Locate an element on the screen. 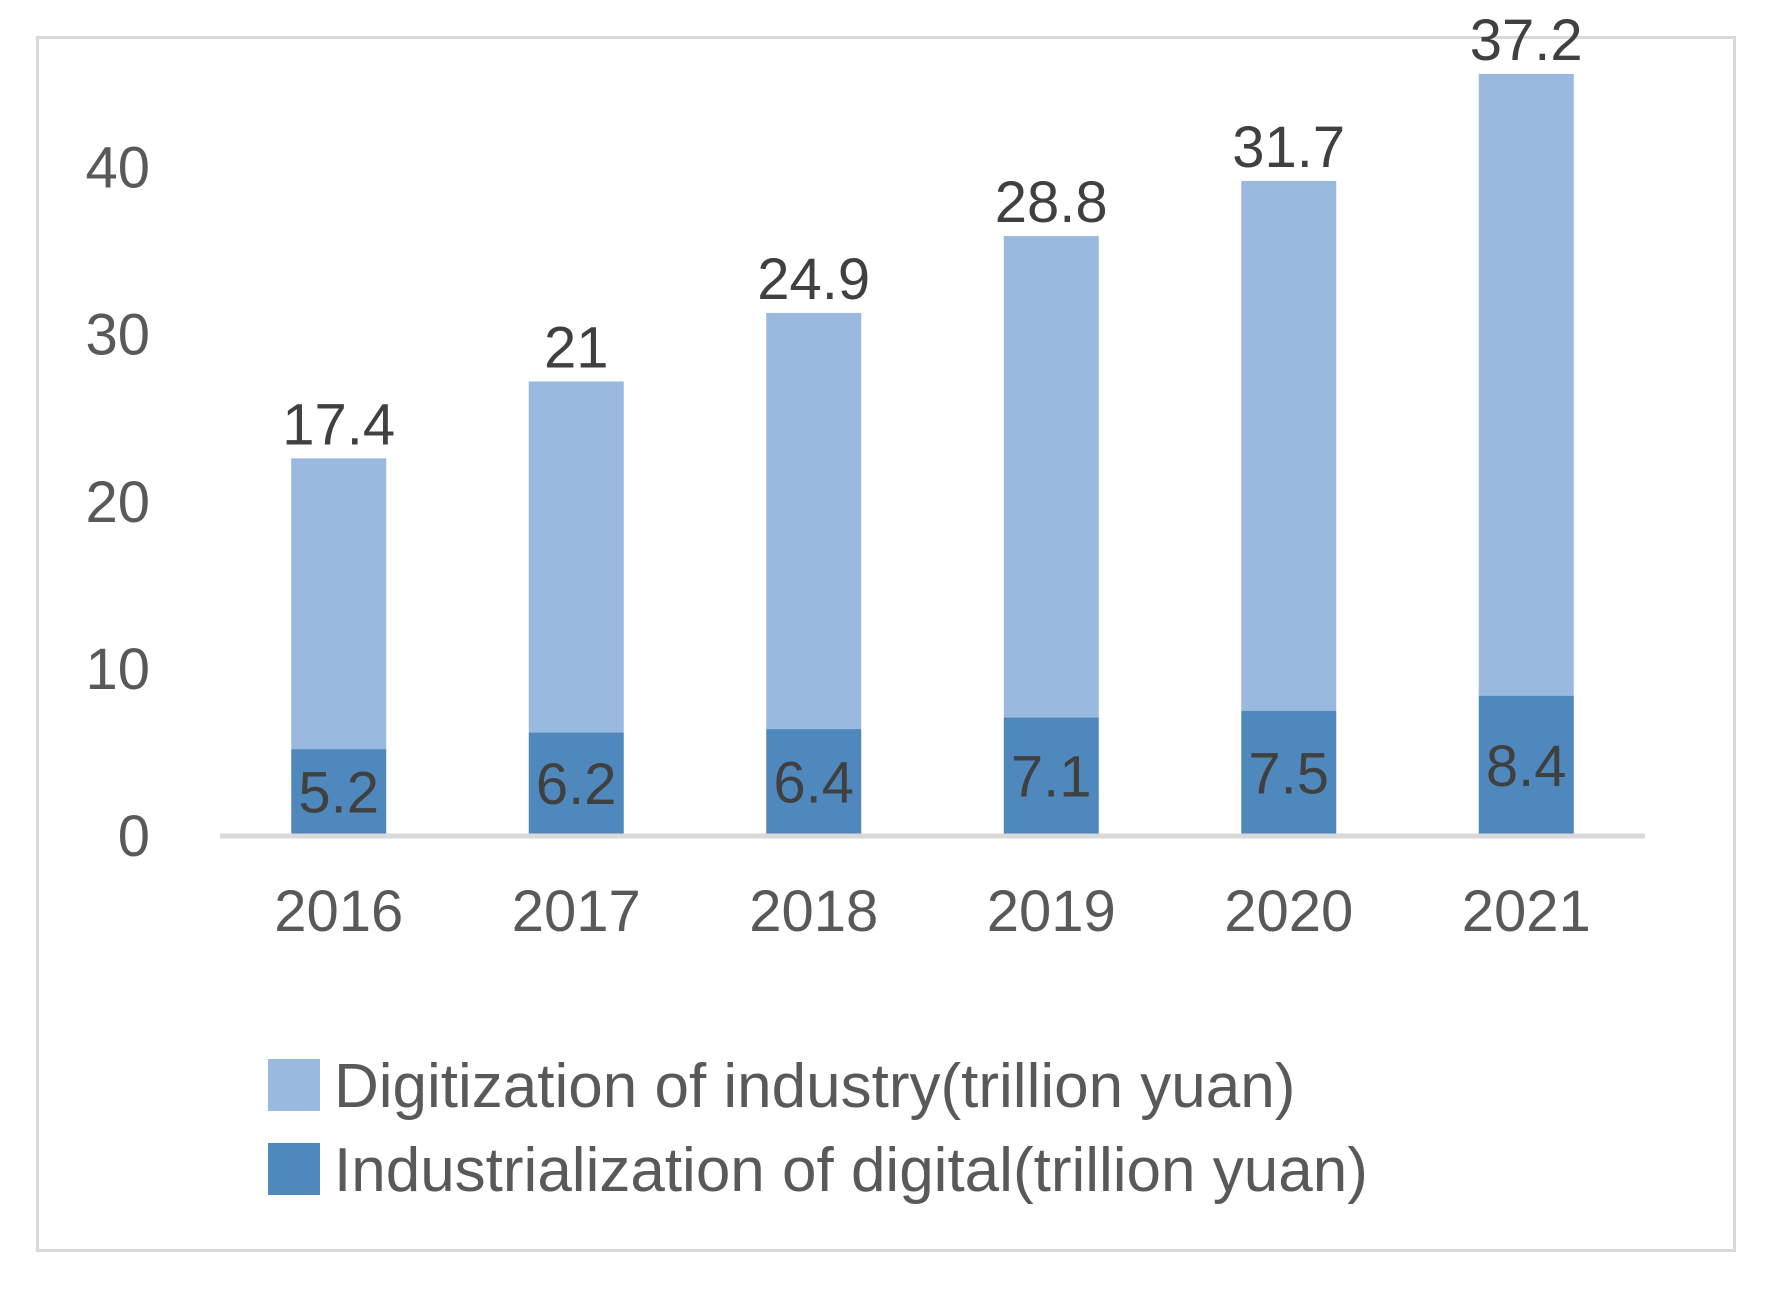 The height and width of the screenshot is (1289, 1771). bar-industrialization-2018 is located at coordinates (814, 782).